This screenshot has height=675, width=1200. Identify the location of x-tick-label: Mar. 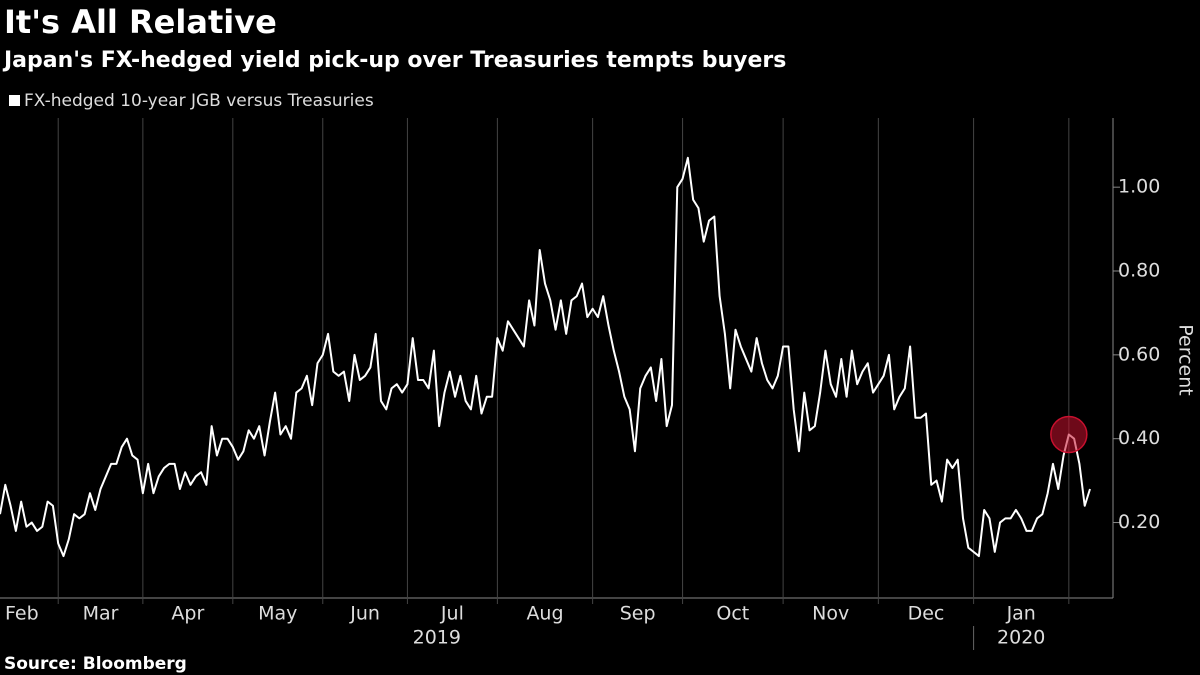
(101, 614).